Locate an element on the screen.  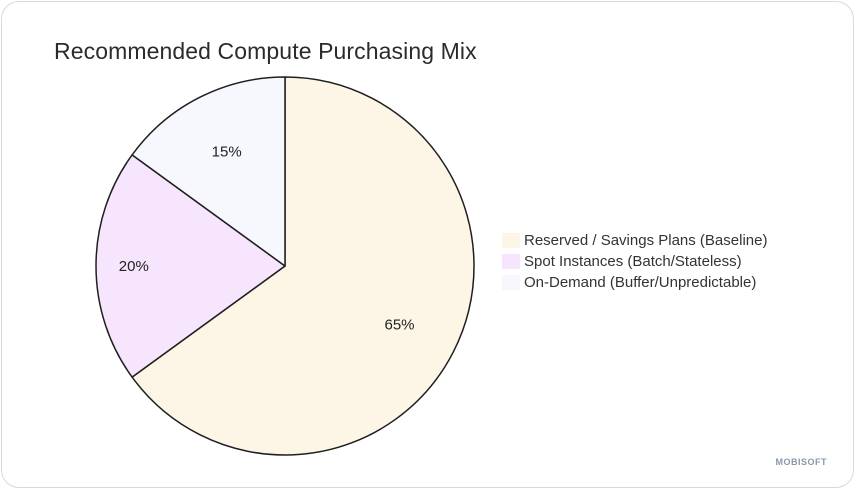
legend-item-on-demand: On-Demand (Buffer/Unpredictable) is located at coordinates (634, 282).